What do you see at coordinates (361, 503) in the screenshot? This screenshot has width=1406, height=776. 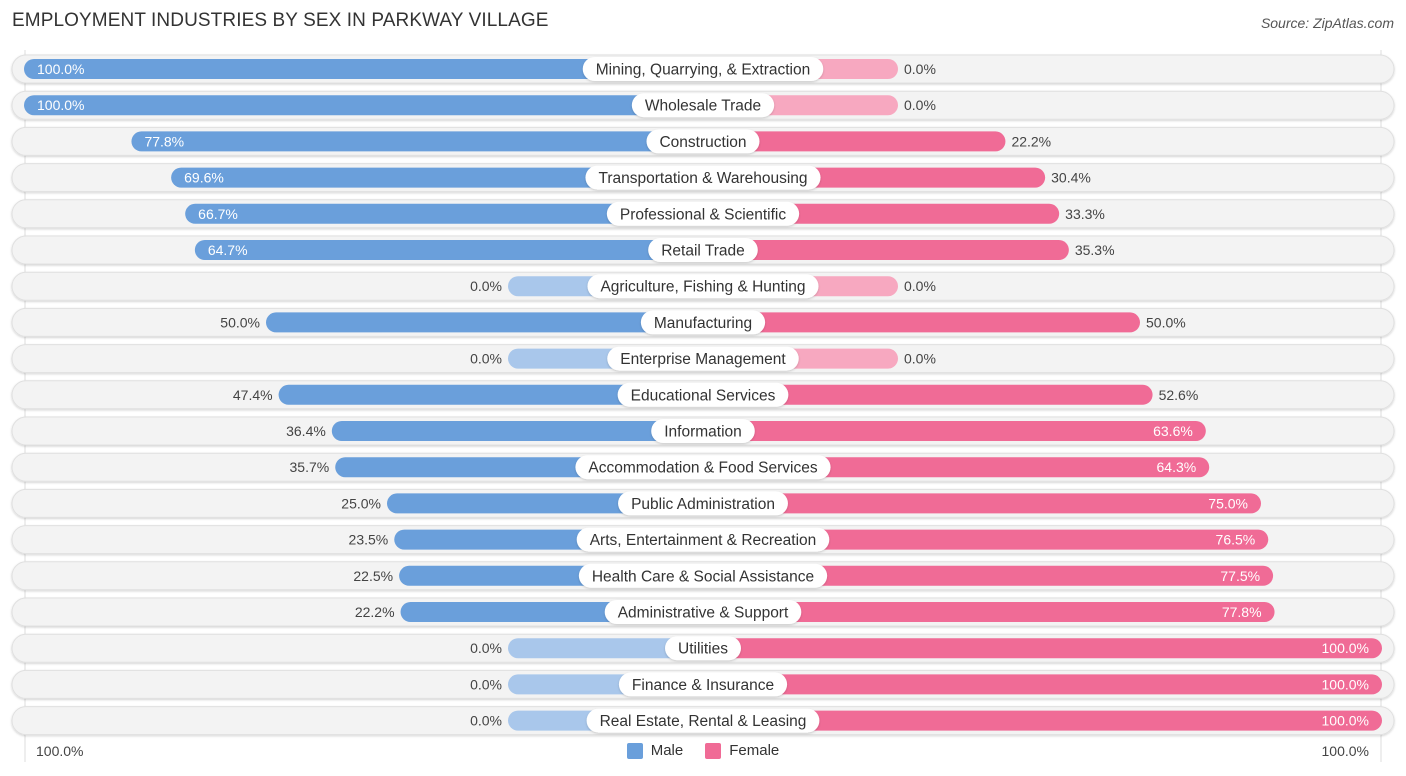 I see `value-label-male: 25.0%` at bounding box center [361, 503].